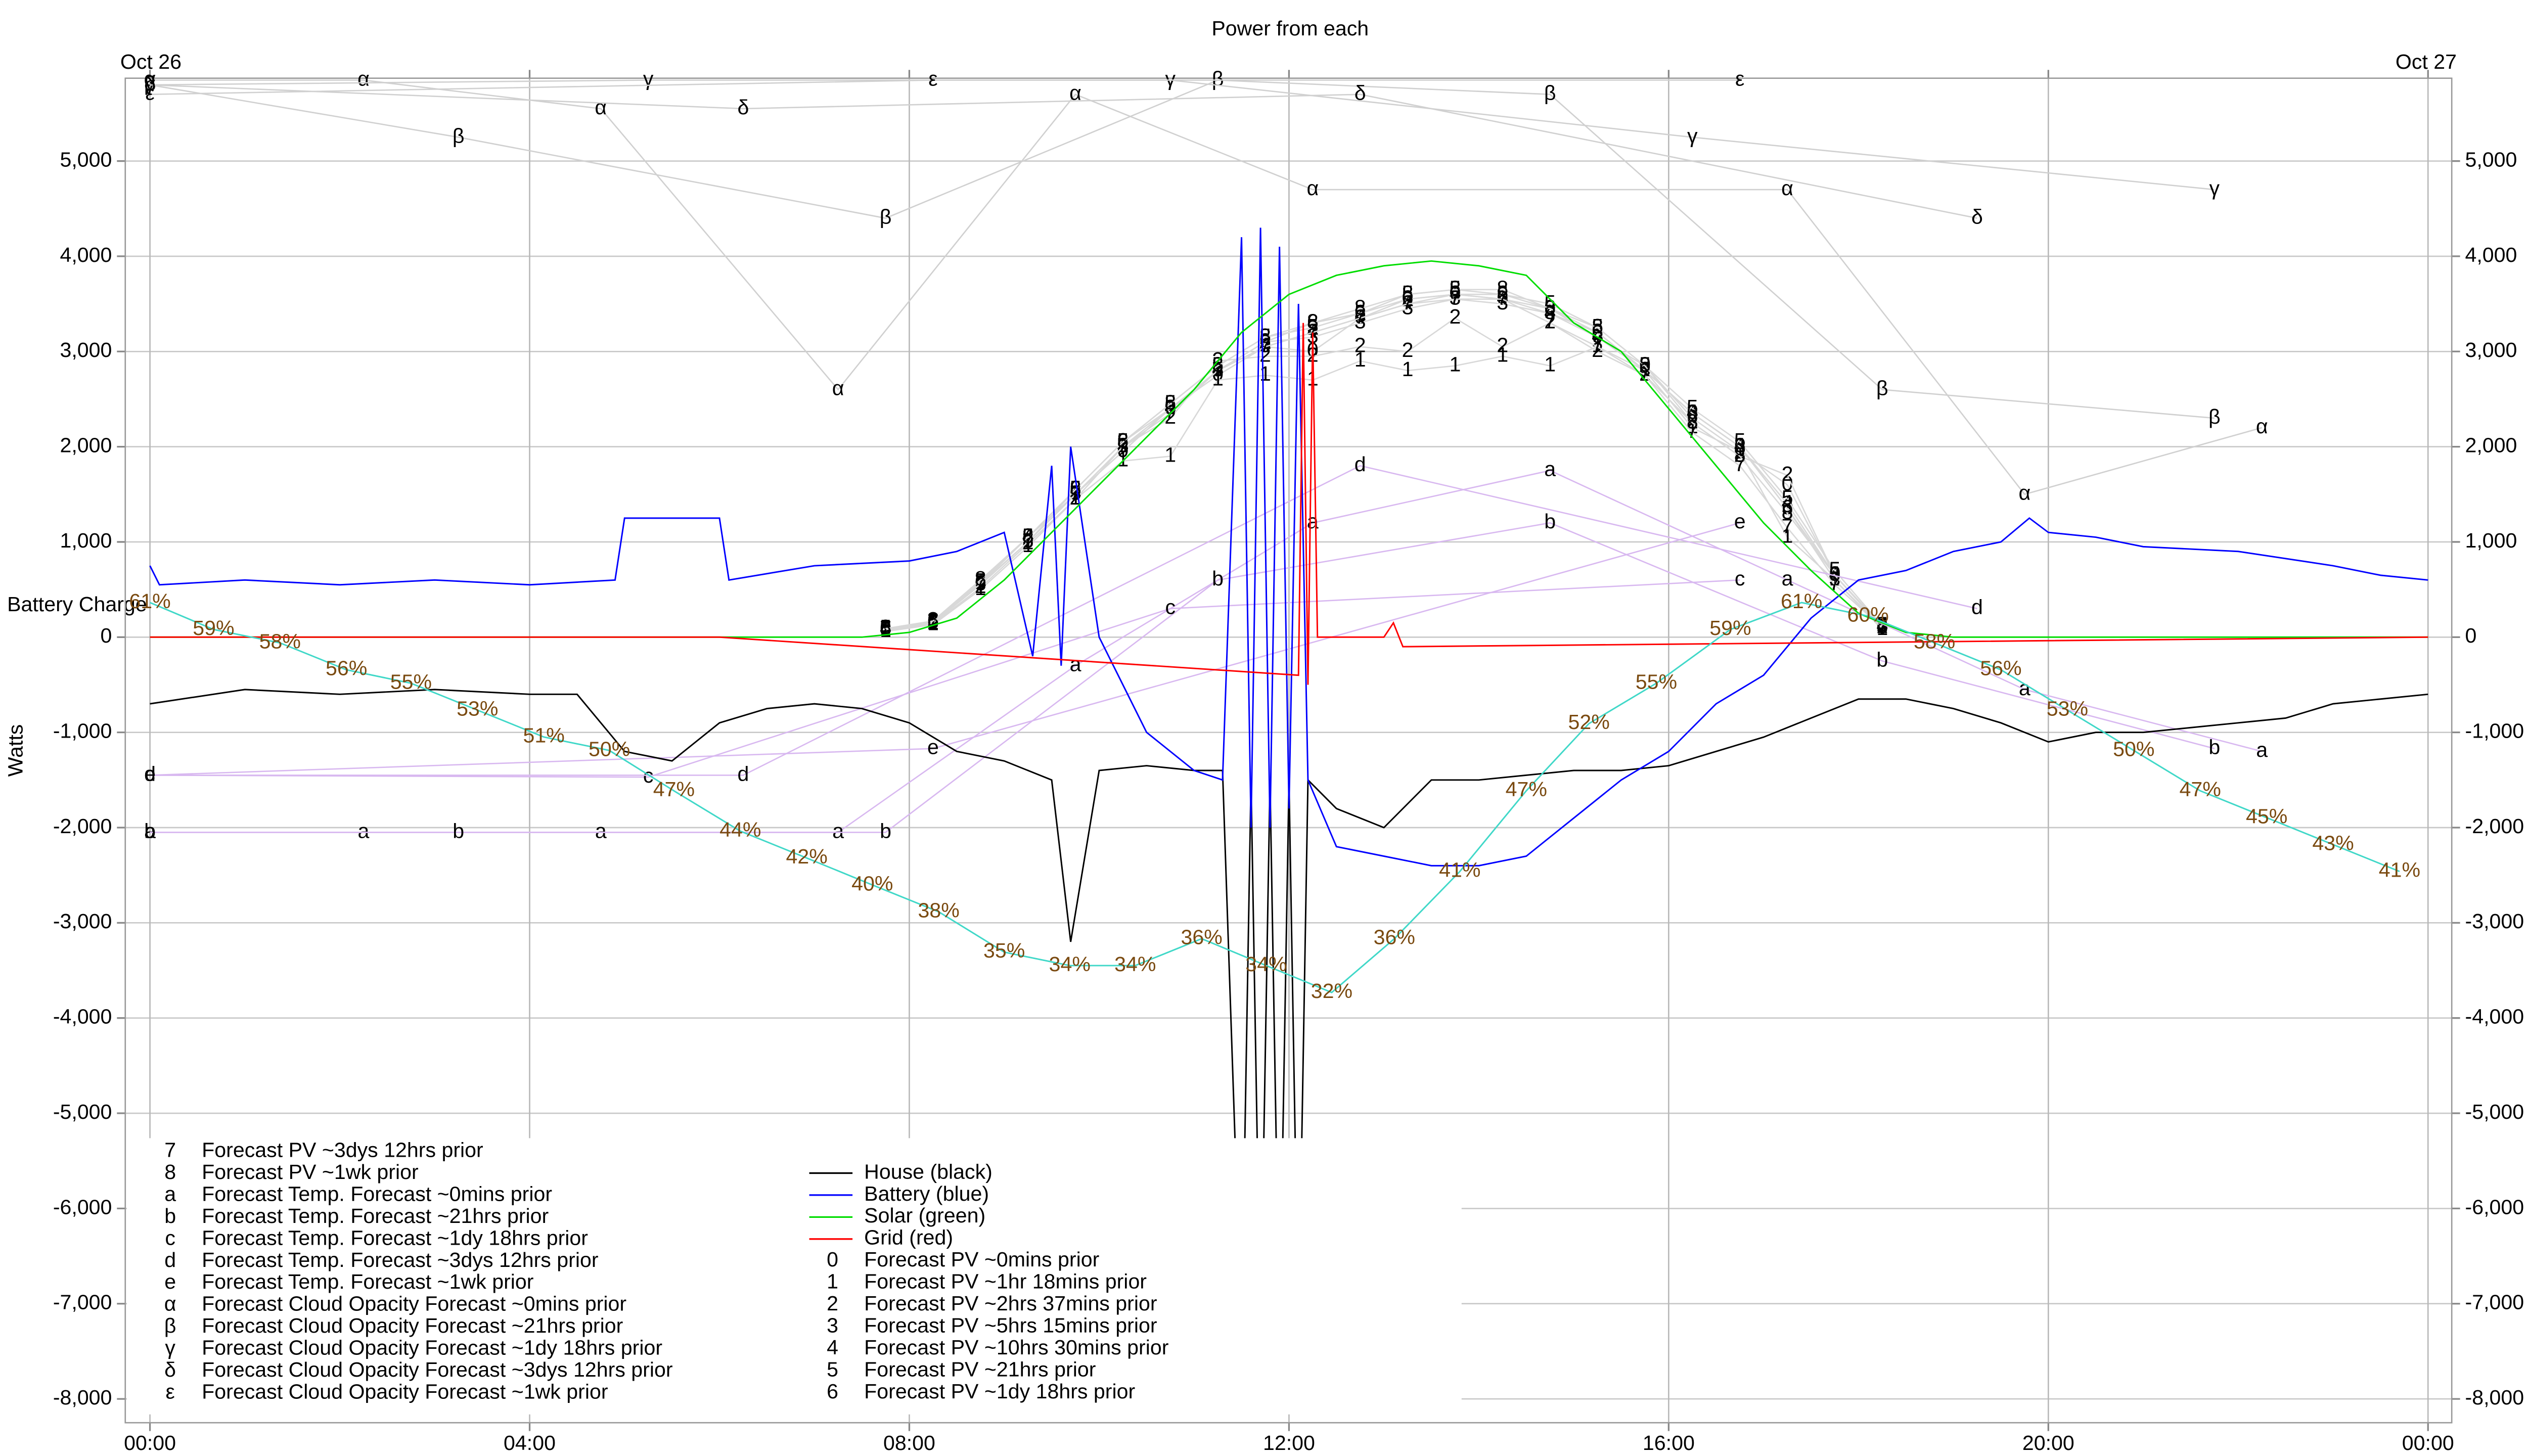  Describe the element at coordinates (1011, 1303) in the screenshot. I see `legend-label: Forecast PV ~2hrs 37mins prior` at that location.